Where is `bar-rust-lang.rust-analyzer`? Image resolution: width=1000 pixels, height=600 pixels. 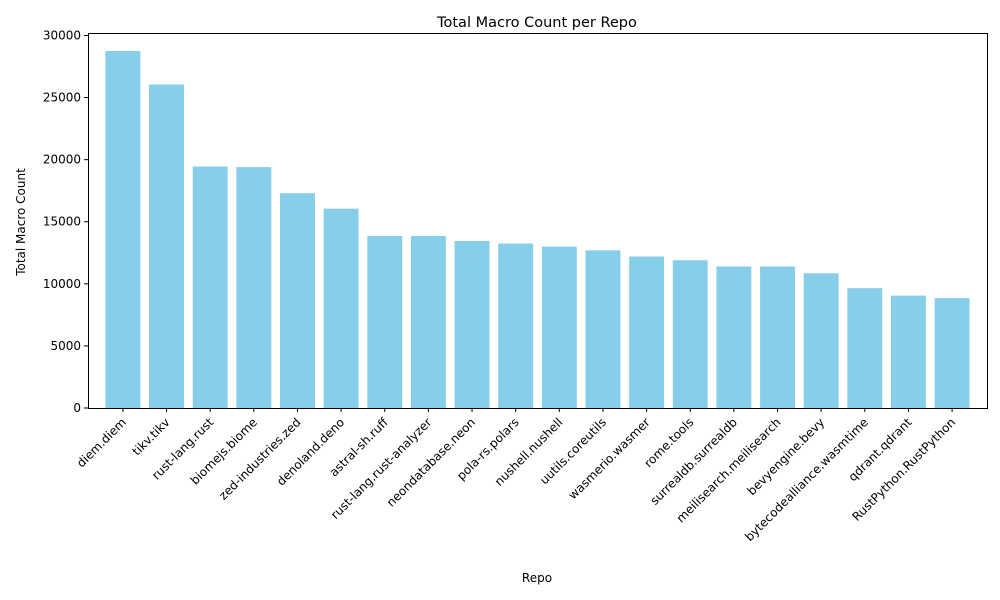 bar-rust-lang.rust-analyzer is located at coordinates (428, 322).